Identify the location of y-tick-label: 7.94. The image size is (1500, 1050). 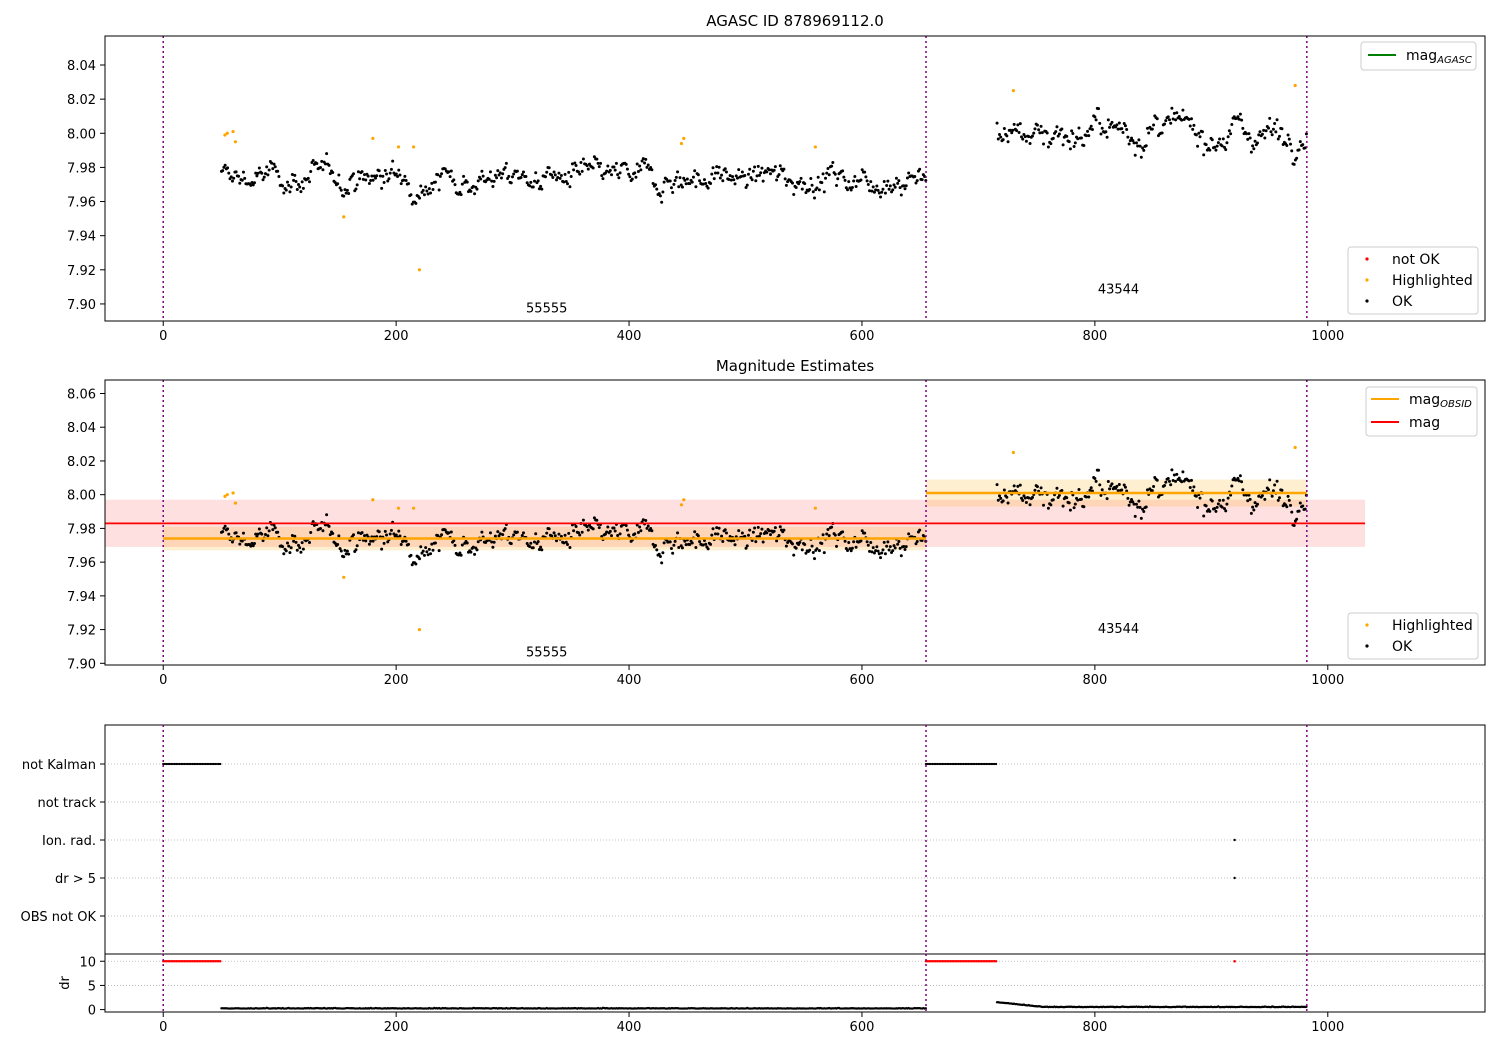
(81, 237).